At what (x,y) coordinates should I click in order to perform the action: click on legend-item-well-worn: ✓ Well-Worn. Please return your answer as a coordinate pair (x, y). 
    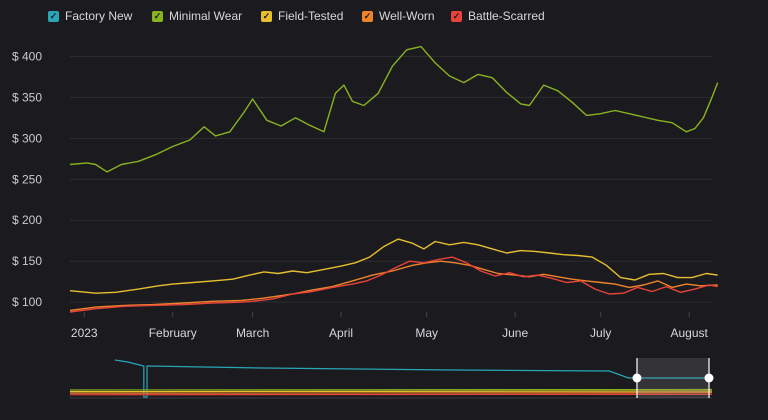
    Looking at the image, I should click on (398, 16).